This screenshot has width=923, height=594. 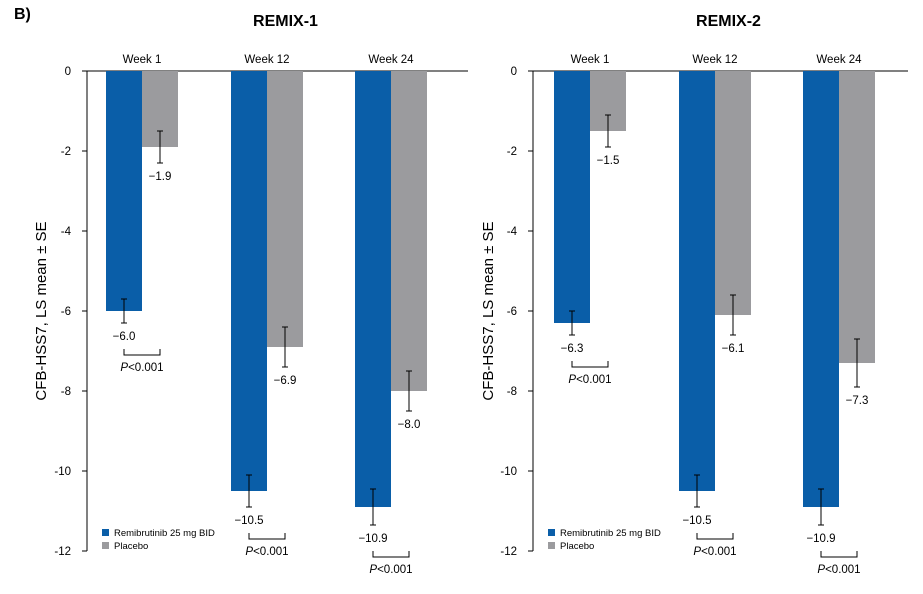 What do you see at coordinates (160, 177) in the screenshot?
I see `value-label: −1.9` at bounding box center [160, 177].